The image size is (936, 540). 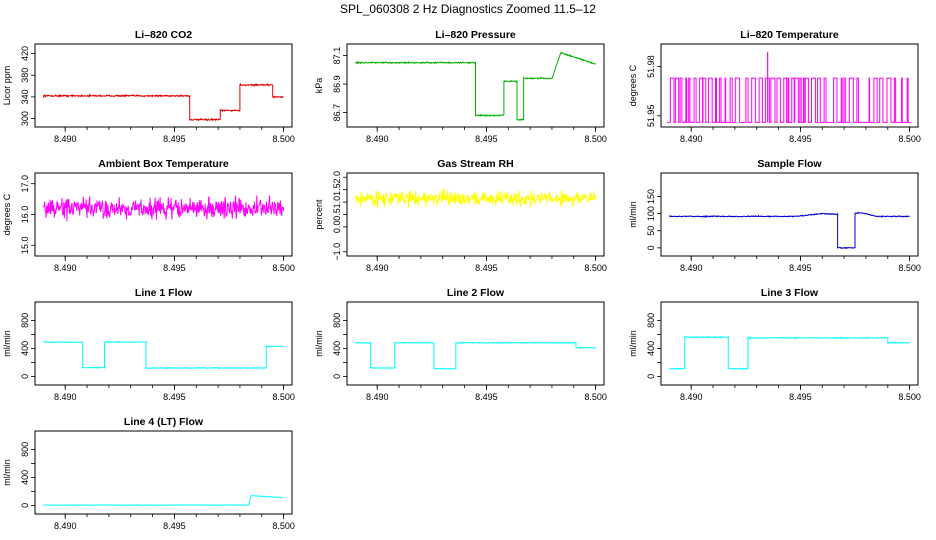 I want to click on y-tick-label: 150, so click(x=651, y=196).